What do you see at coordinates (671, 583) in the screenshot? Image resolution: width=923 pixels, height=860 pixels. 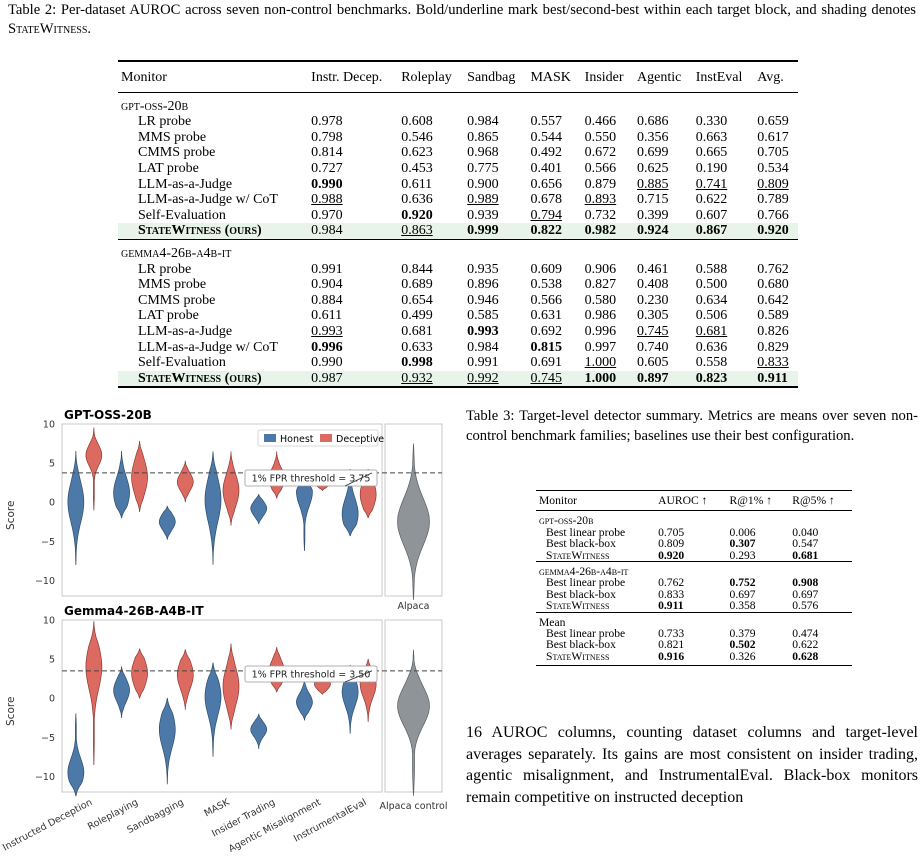 I see `table3-value-cell: 0.762` at bounding box center [671, 583].